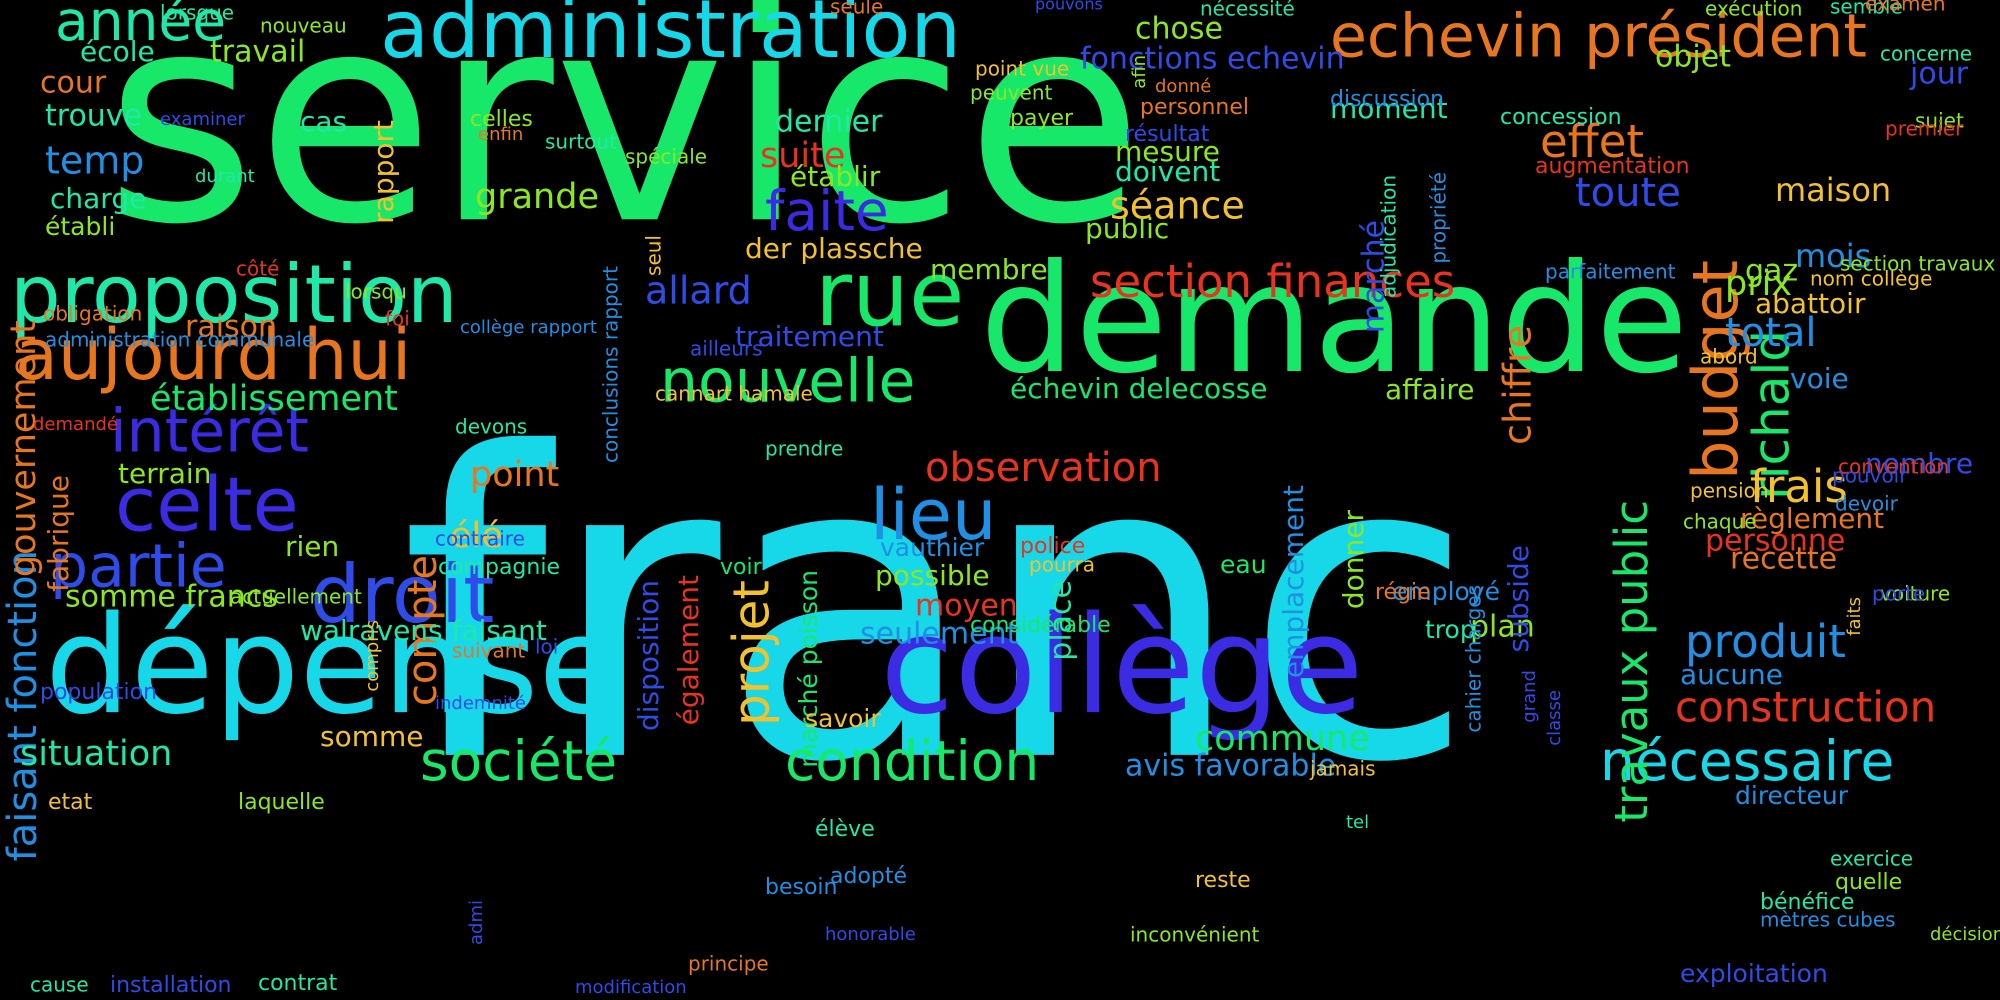 The height and width of the screenshot is (1000, 2000). What do you see at coordinates (1833, 256) in the screenshot?
I see `word-mois: mois` at bounding box center [1833, 256].